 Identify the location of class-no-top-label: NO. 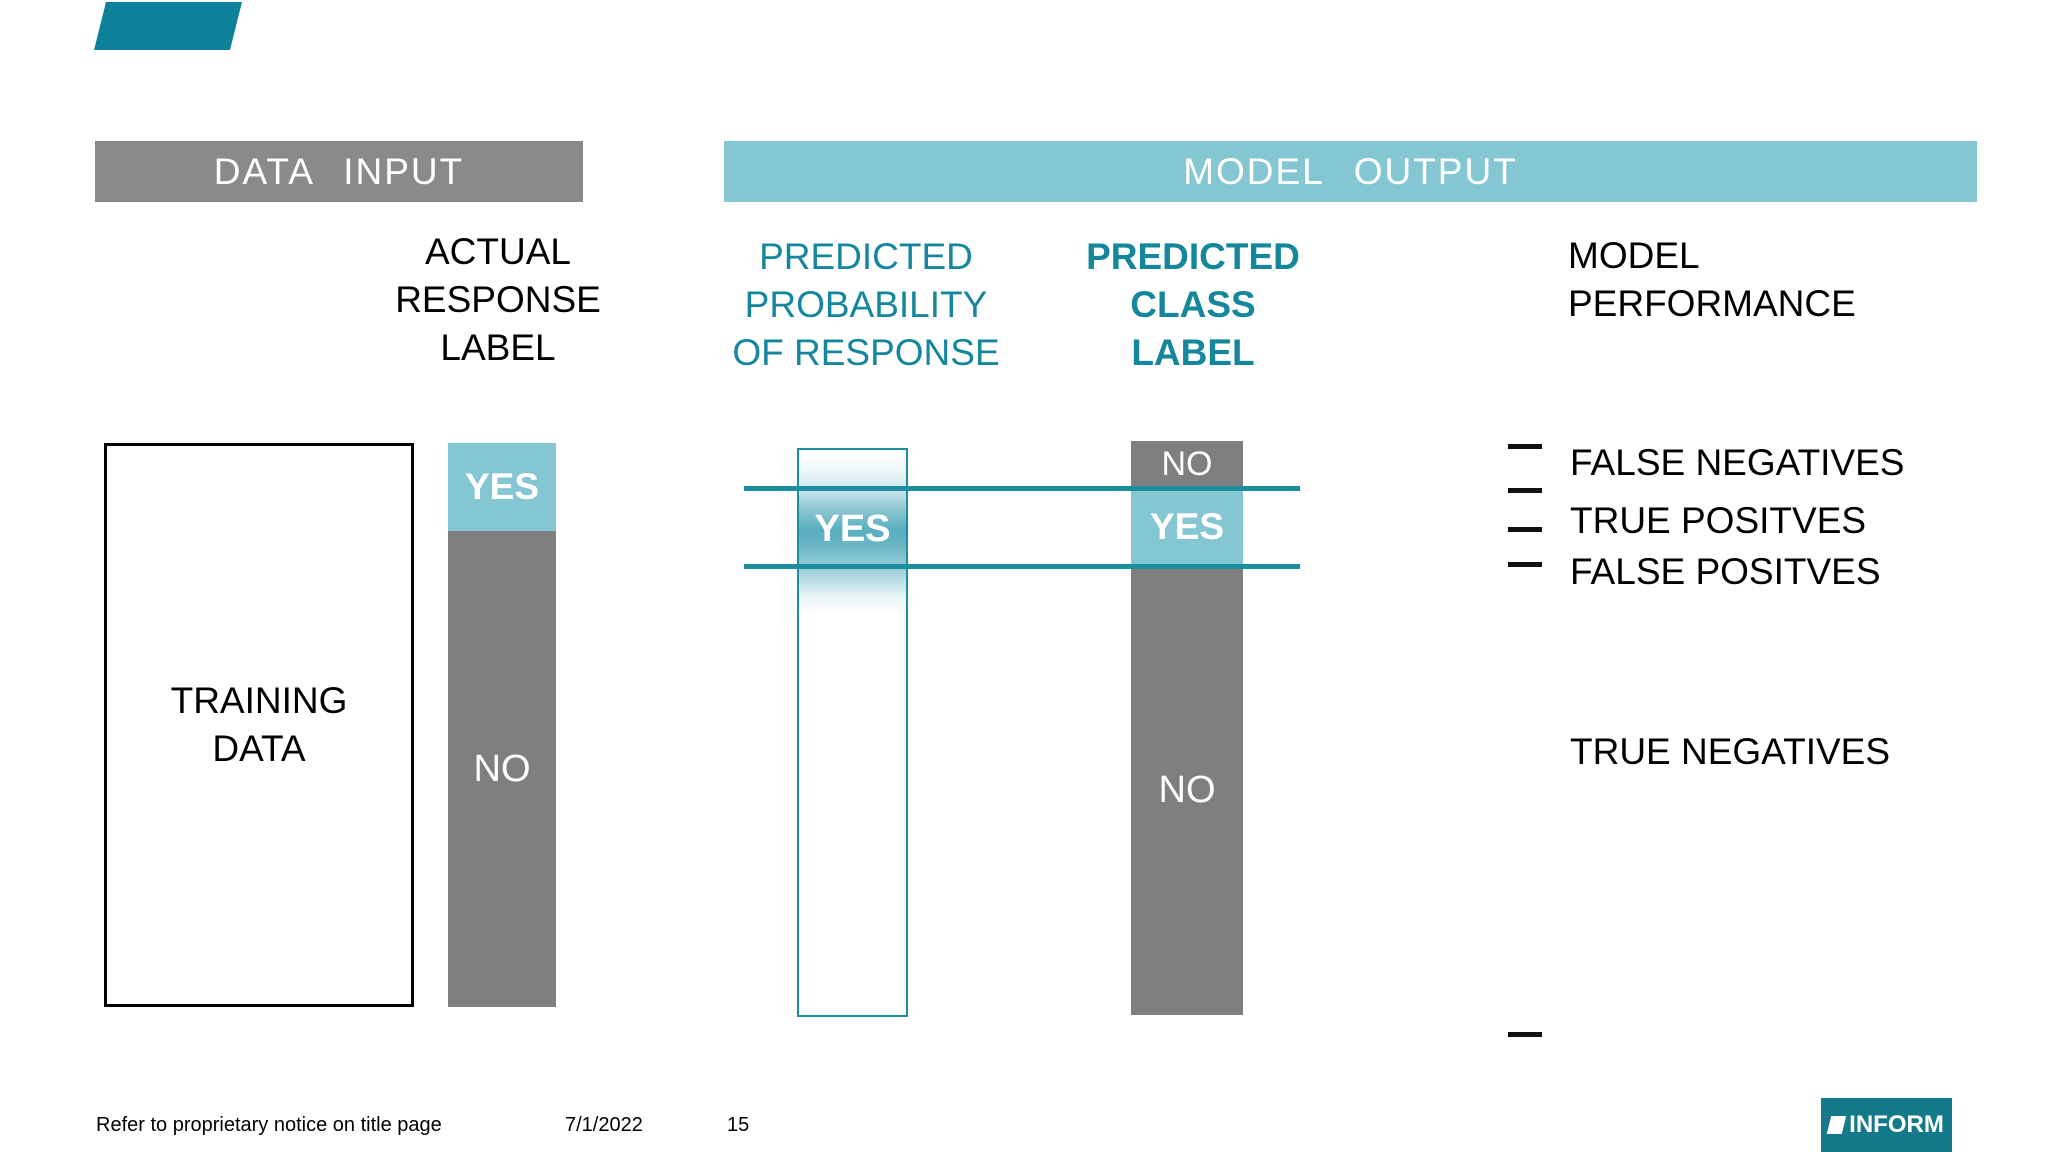
(1187, 464).